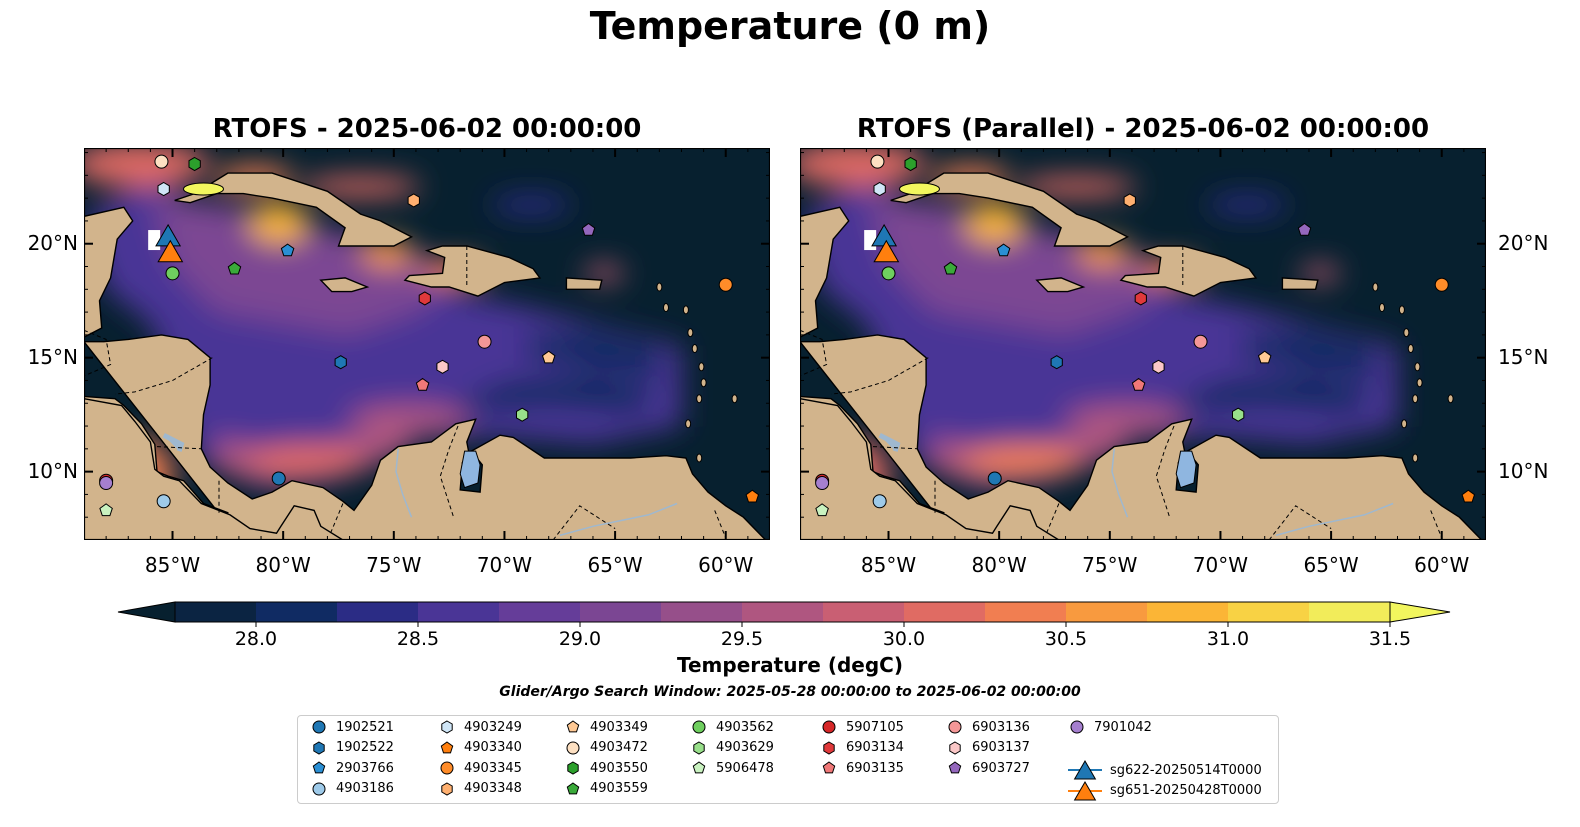  What do you see at coordinates (1523, 470) in the screenshot?
I see `y-tick-label-right: 10°N` at bounding box center [1523, 470].